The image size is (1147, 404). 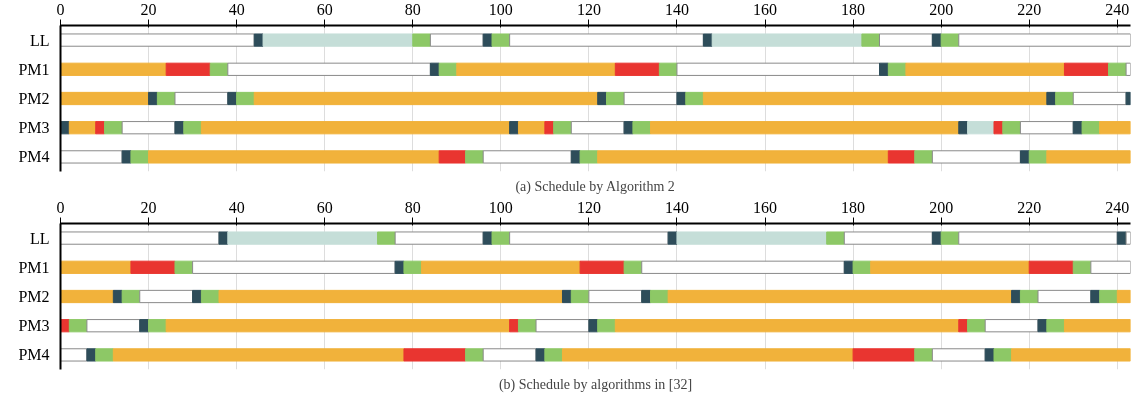 I want to click on x-tick-label: 80, so click(x=412, y=9).